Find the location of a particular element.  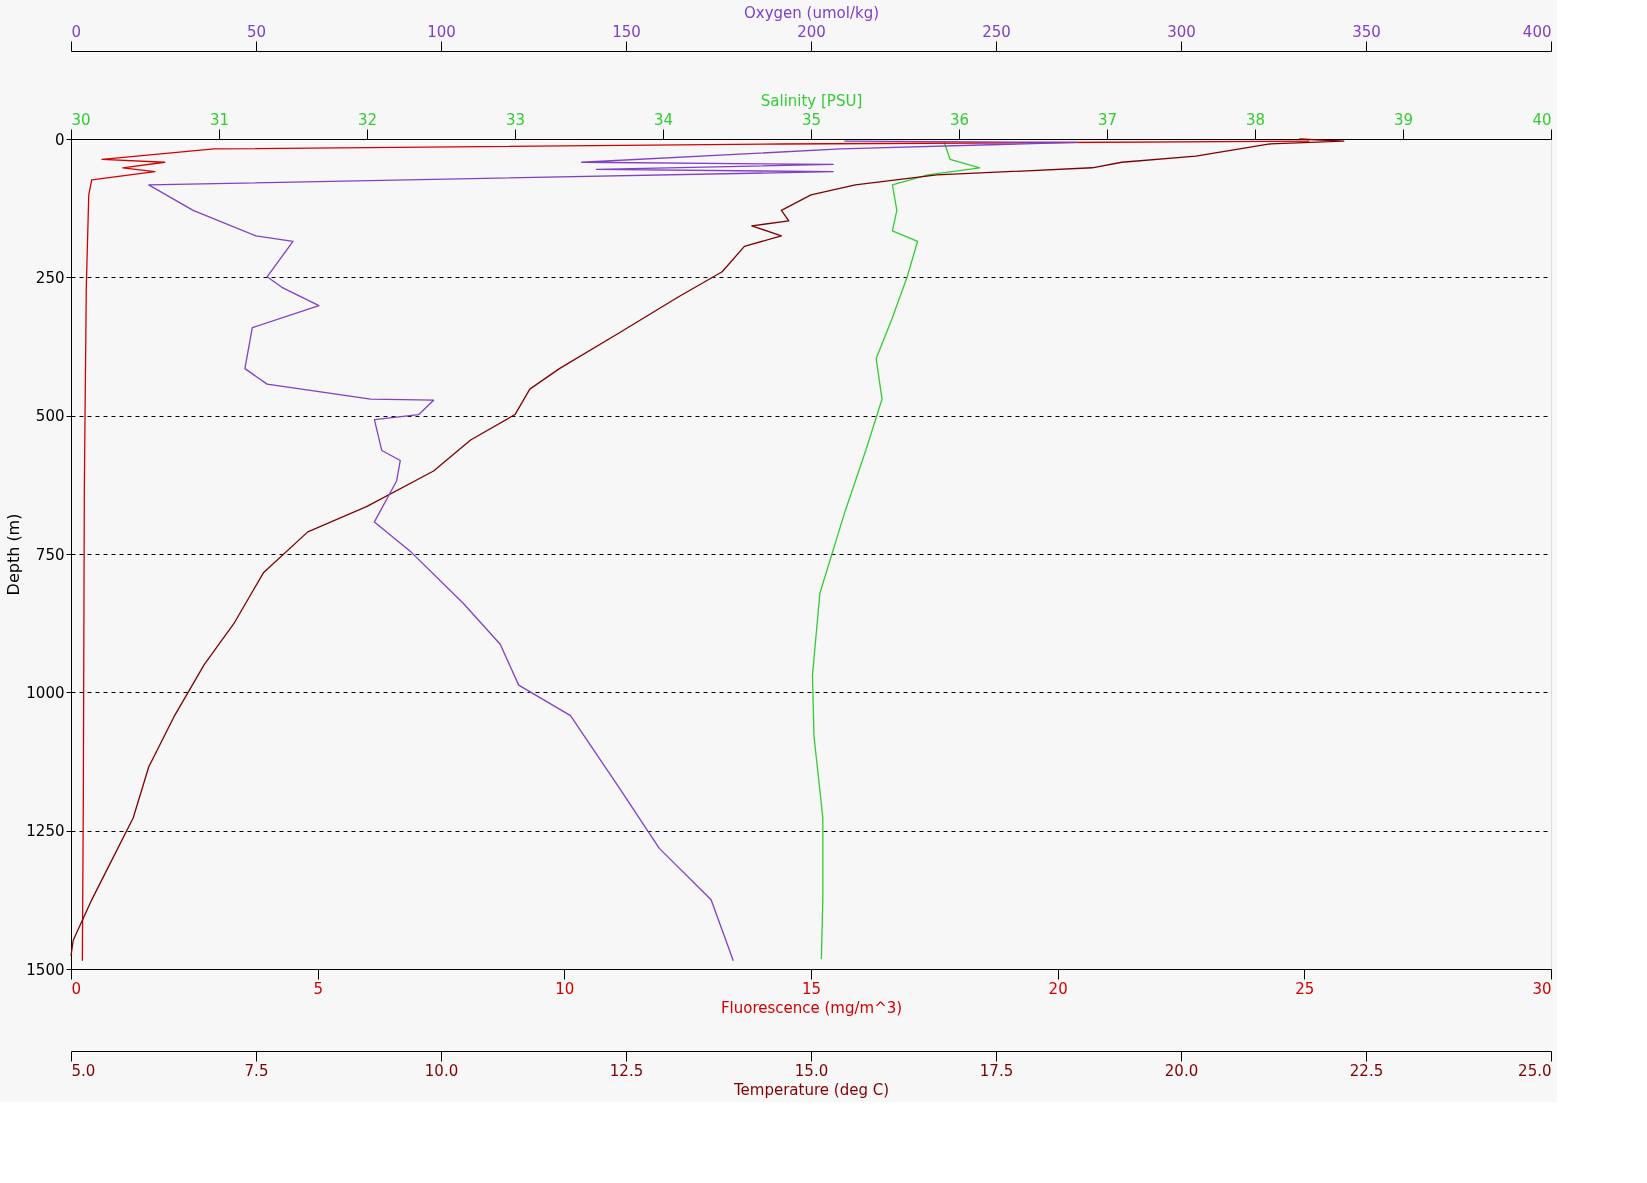

y-tick-label: 1000 is located at coordinates (45, 692).